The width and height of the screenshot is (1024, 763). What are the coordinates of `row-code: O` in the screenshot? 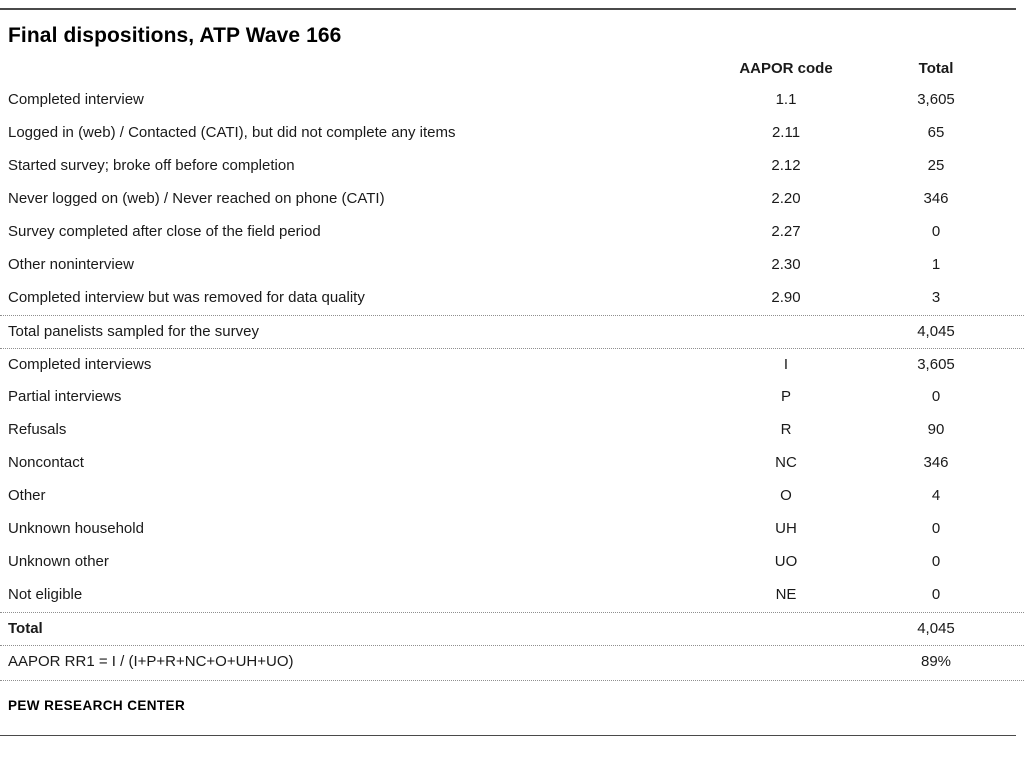 It's located at (786, 496).